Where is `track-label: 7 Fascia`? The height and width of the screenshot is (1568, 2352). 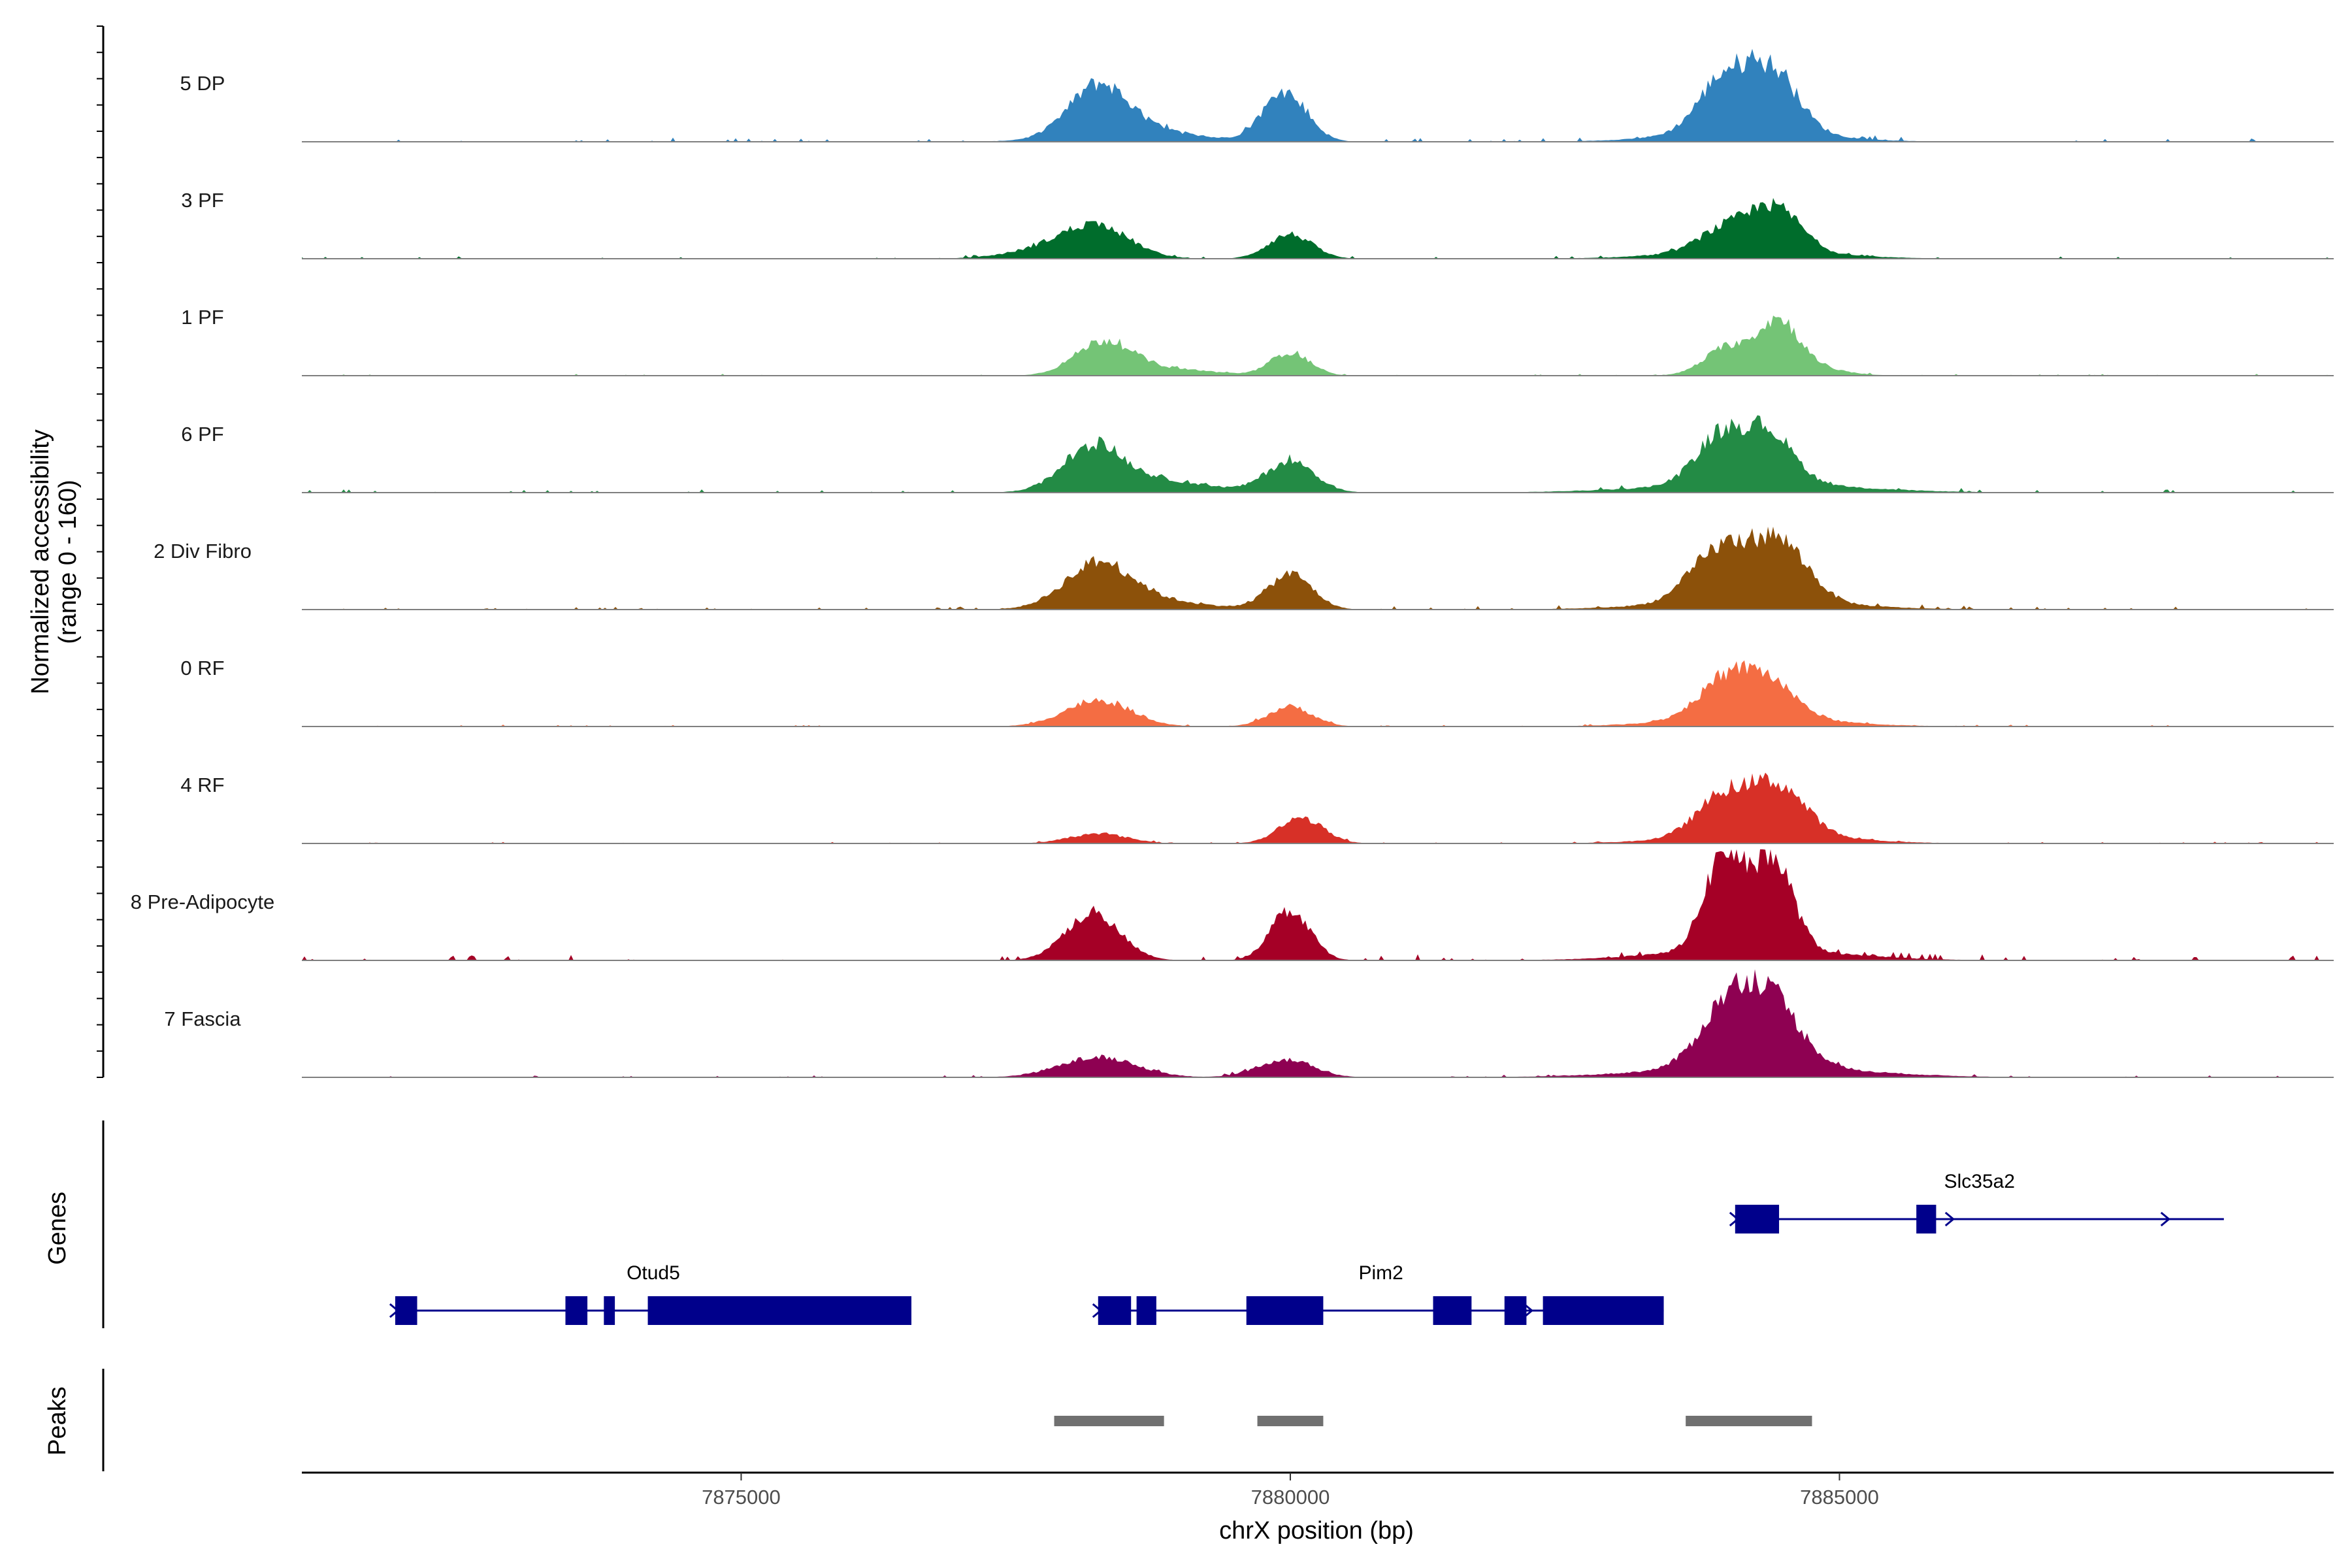 track-label: 7 Fascia is located at coordinates (202, 1018).